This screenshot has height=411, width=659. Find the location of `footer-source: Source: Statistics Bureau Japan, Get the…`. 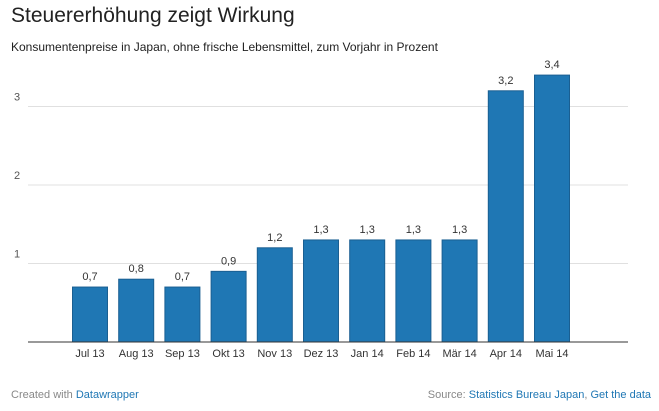

footer-source: Source: Statistics Bureau Japan, Get the… is located at coordinates (539, 395).